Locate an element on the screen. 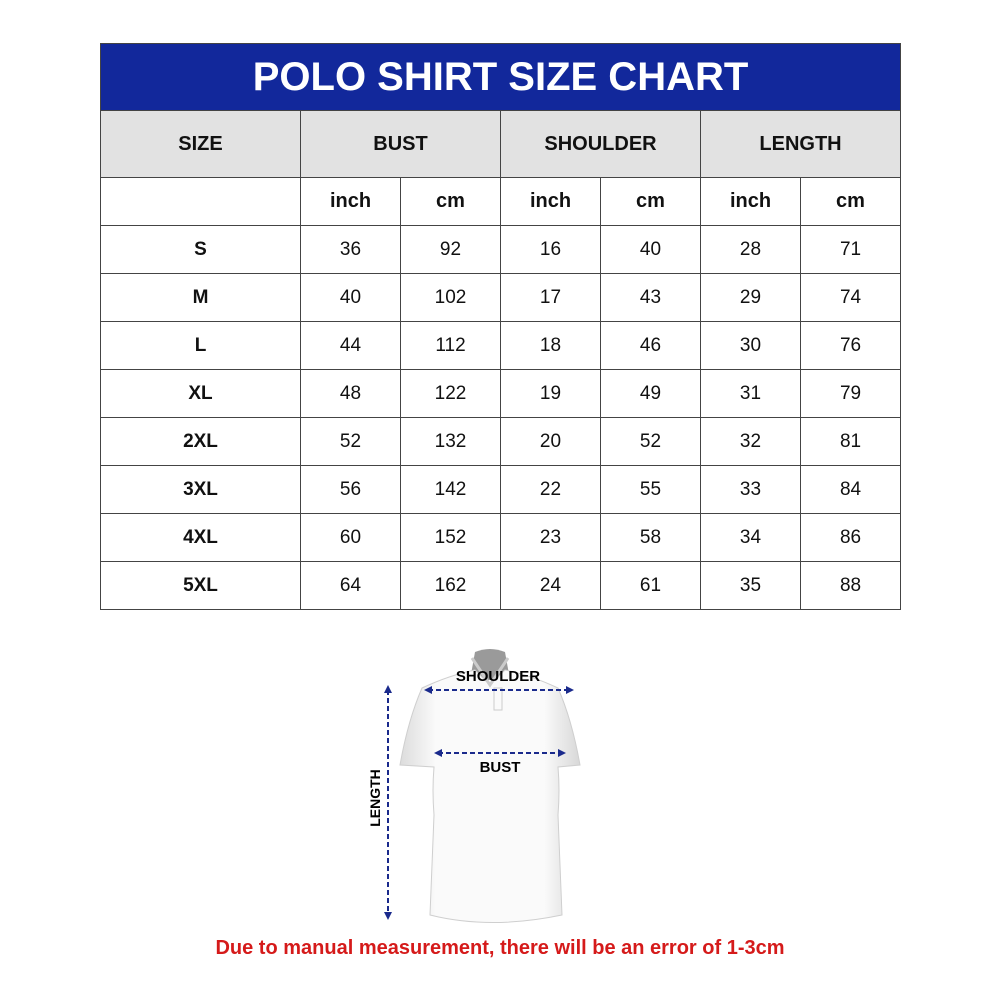 Image resolution: width=1000 pixels, height=1000 pixels. value-cell: 84 is located at coordinates (850, 489).